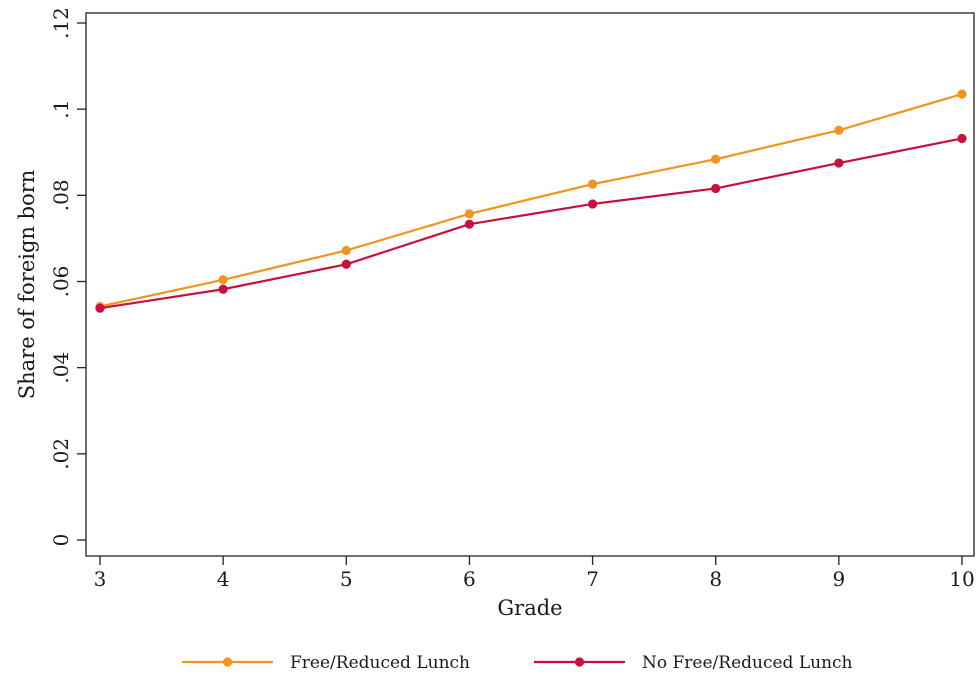 Image resolution: width=979 pixels, height=677 pixels. Describe the element at coordinates (27, 285) in the screenshot. I see `y-axis-title: Share of foreign born` at that location.